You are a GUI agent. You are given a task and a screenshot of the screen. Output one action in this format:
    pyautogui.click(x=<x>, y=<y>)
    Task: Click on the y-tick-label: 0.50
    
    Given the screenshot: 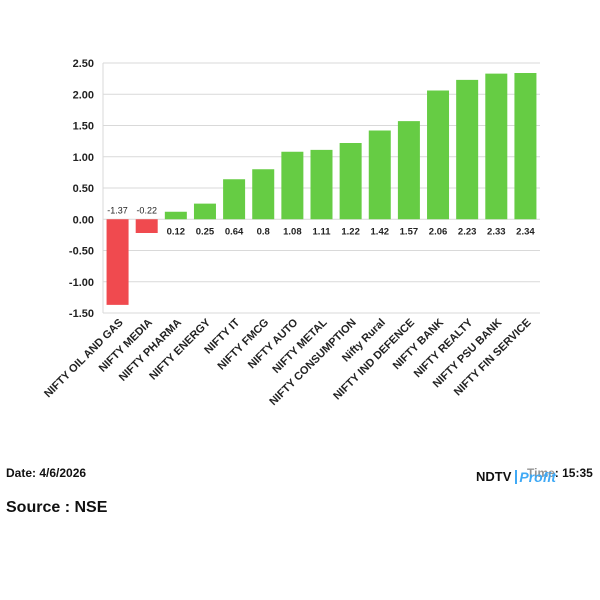 What is the action you would take?
    pyautogui.click(x=83, y=189)
    